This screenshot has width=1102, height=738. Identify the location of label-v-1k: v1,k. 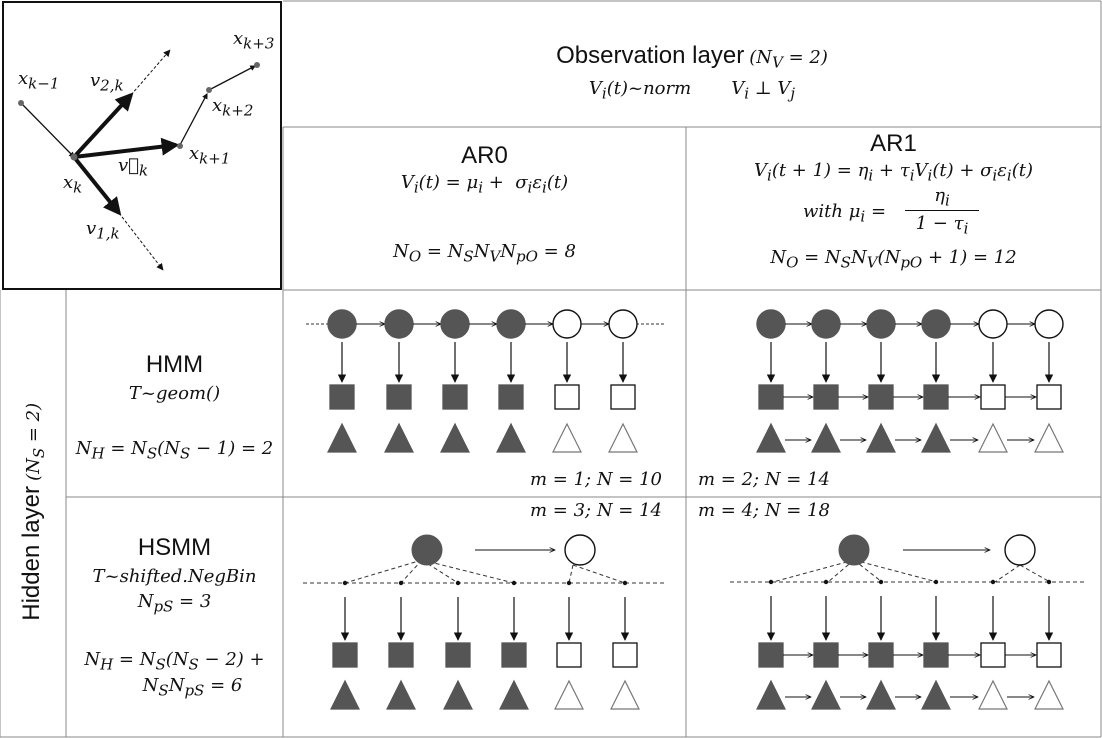
(103, 230).